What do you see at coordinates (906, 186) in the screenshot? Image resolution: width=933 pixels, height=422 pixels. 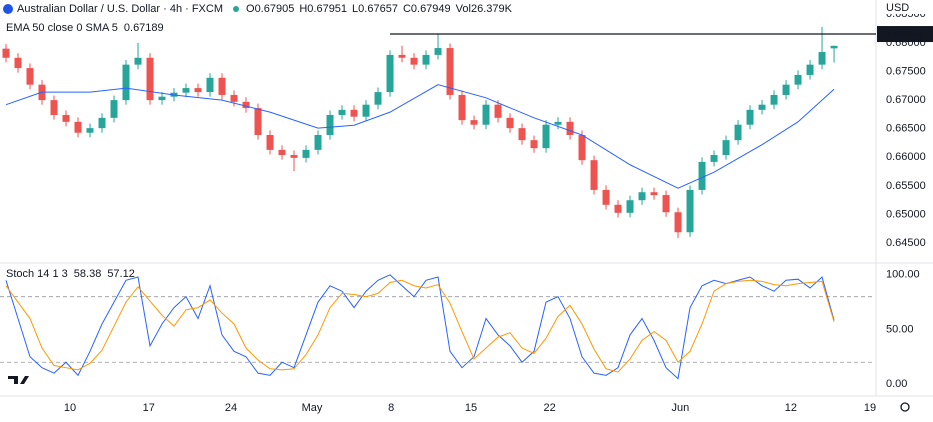 I see `y-tick-label: 0.65500` at bounding box center [906, 186].